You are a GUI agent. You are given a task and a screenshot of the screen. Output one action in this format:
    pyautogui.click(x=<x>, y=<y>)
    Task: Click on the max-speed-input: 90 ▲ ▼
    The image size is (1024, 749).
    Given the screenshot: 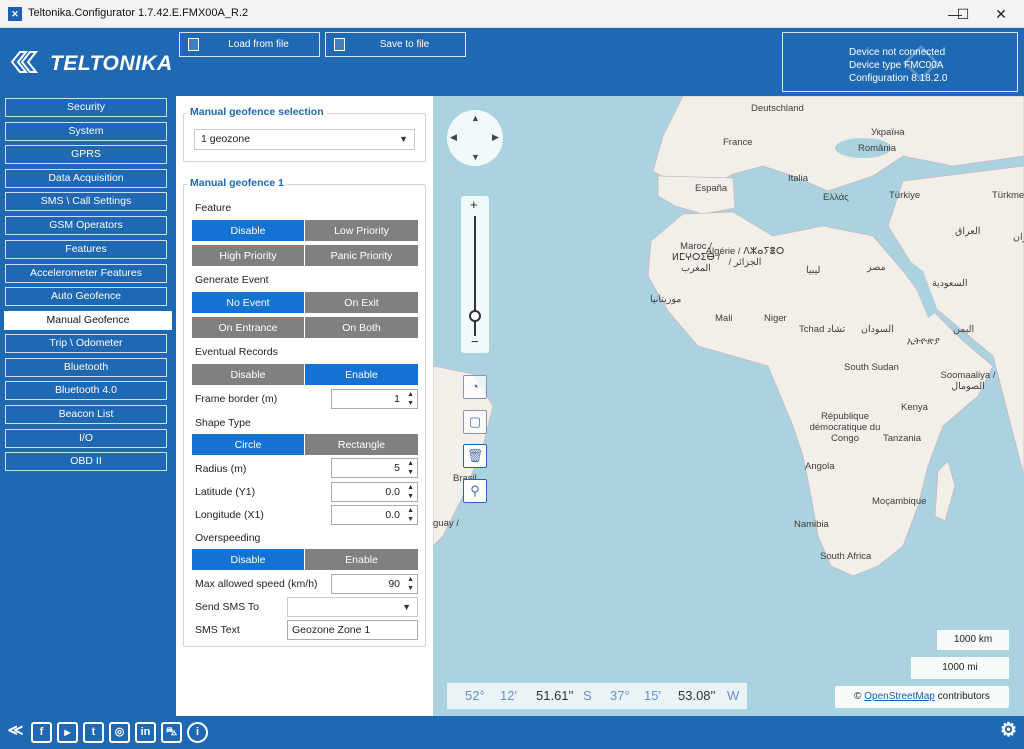 What is the action you would take?
    pyautogui.click(x=374, y=584)
    